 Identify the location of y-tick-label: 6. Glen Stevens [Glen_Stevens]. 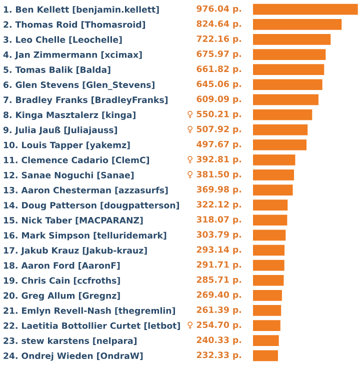
(79, 85).